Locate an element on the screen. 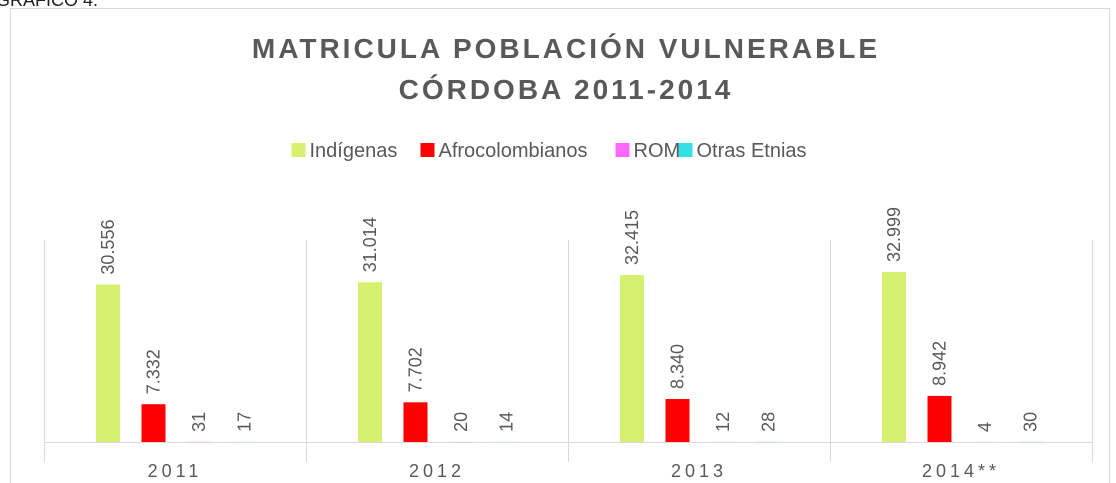  data-label: 8.340 is located at coordinates (678, 366).